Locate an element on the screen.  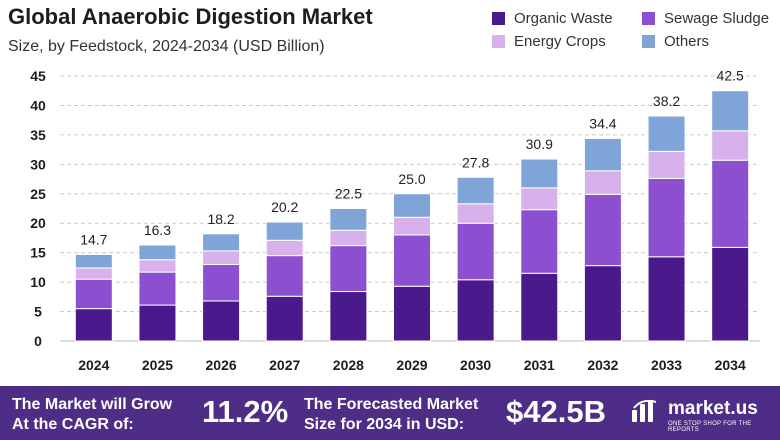
forecast-label-line2: Size for 2034 in USD: is located at coordinates (384, 424).